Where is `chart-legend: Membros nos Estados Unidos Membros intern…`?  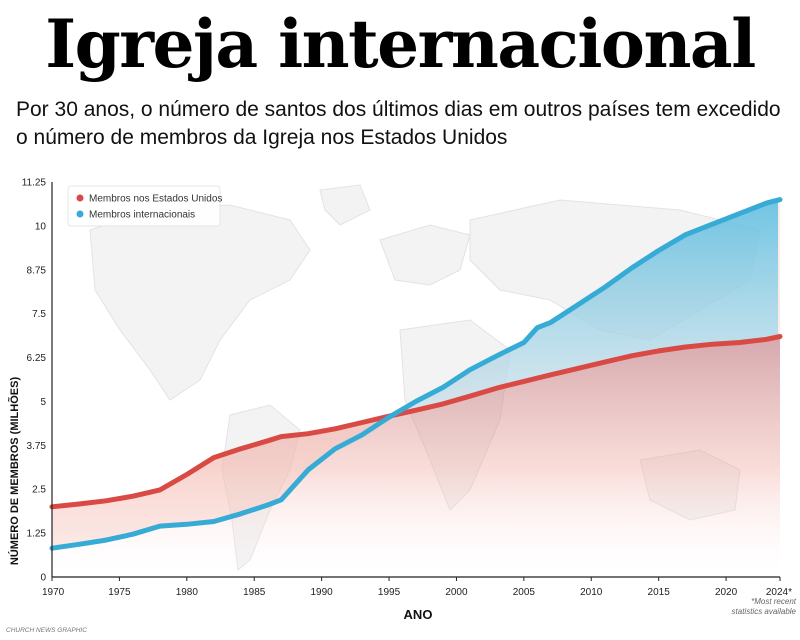 chart-legend: Membros nos Estados Unidos Membros intern… is located at coordinates (144, 206).